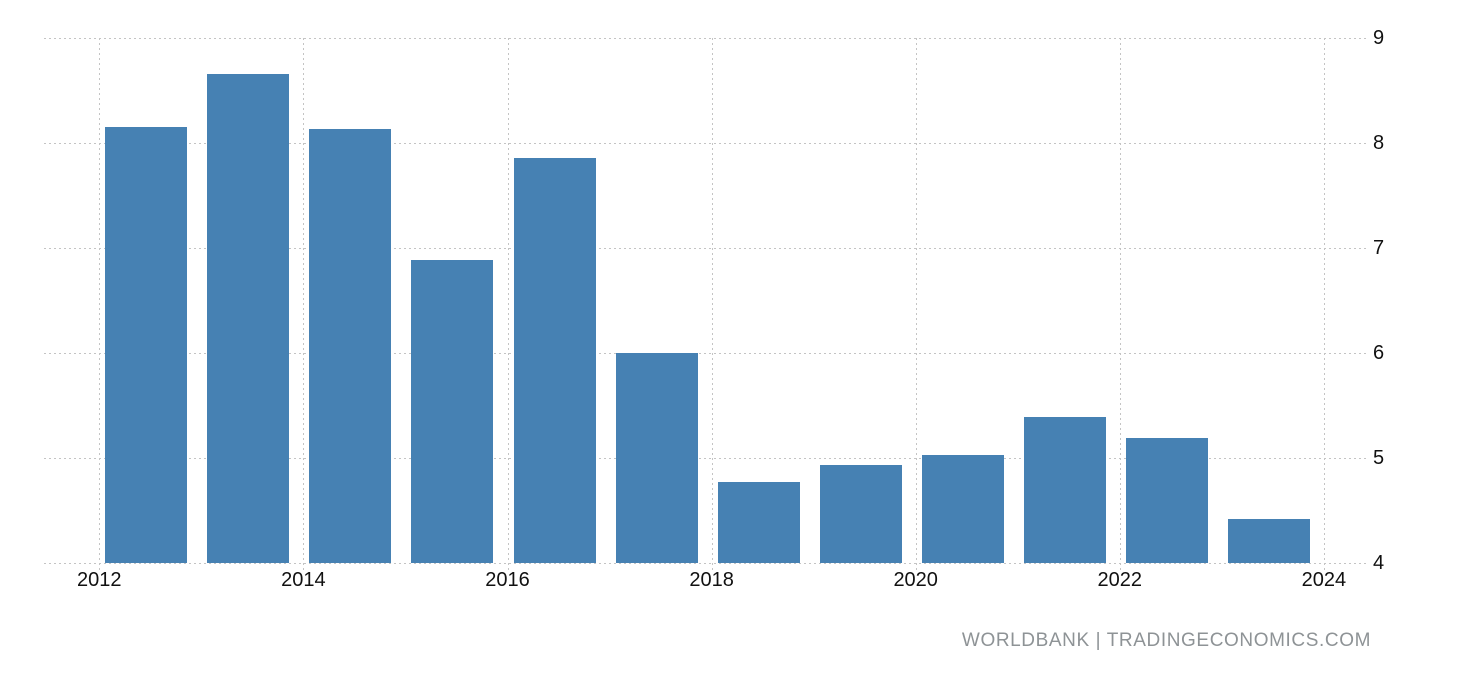 The height and width of the screenshot is (680, 1460). I want to click on bar-2016, so click(554, 360).